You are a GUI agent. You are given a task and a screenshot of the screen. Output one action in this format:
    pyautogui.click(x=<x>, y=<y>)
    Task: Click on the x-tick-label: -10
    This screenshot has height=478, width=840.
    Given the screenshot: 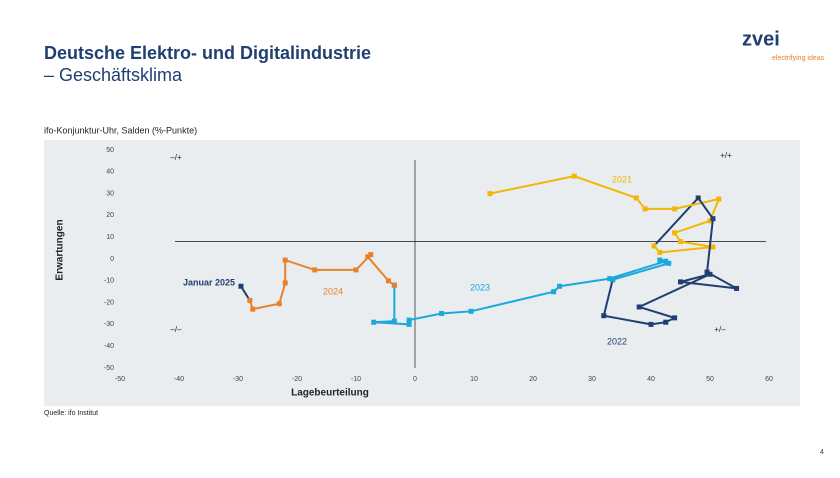 What is the action you would take?
    pyautogui.click(x=356, y=379)
    